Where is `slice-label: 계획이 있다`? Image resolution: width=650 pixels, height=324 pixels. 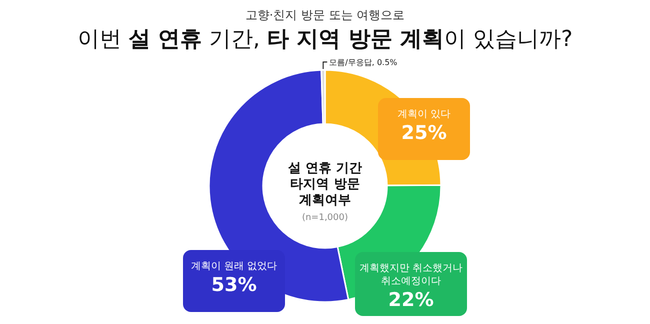 slice-label: 계획이 있다 is located at coordinates (424, 114).